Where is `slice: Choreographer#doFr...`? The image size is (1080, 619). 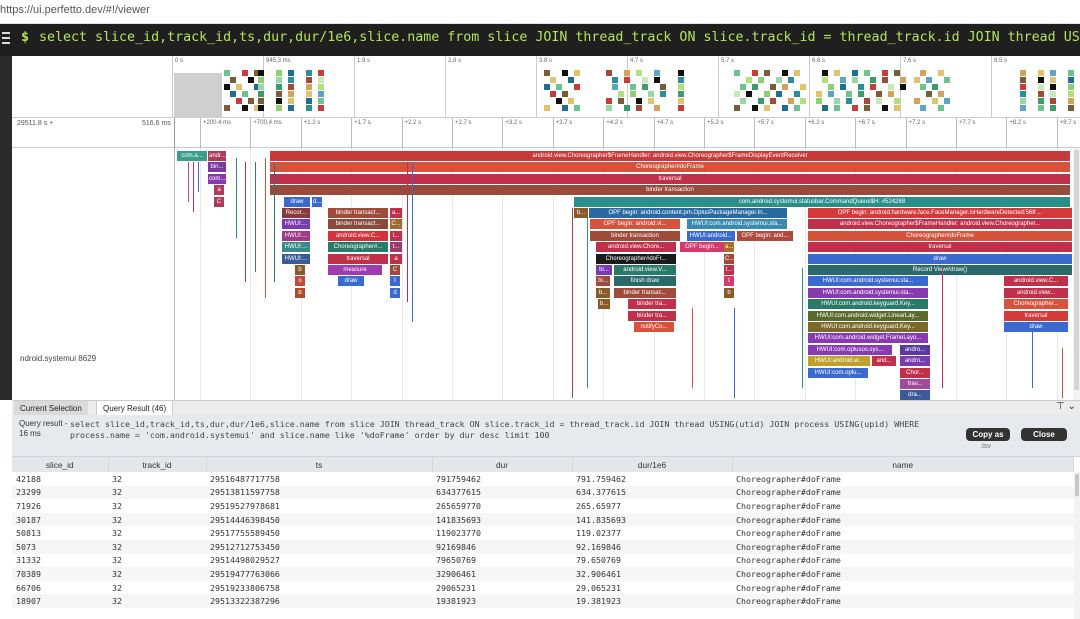
slice: Choreographer#doFr... is located at coordinates (636, 258).